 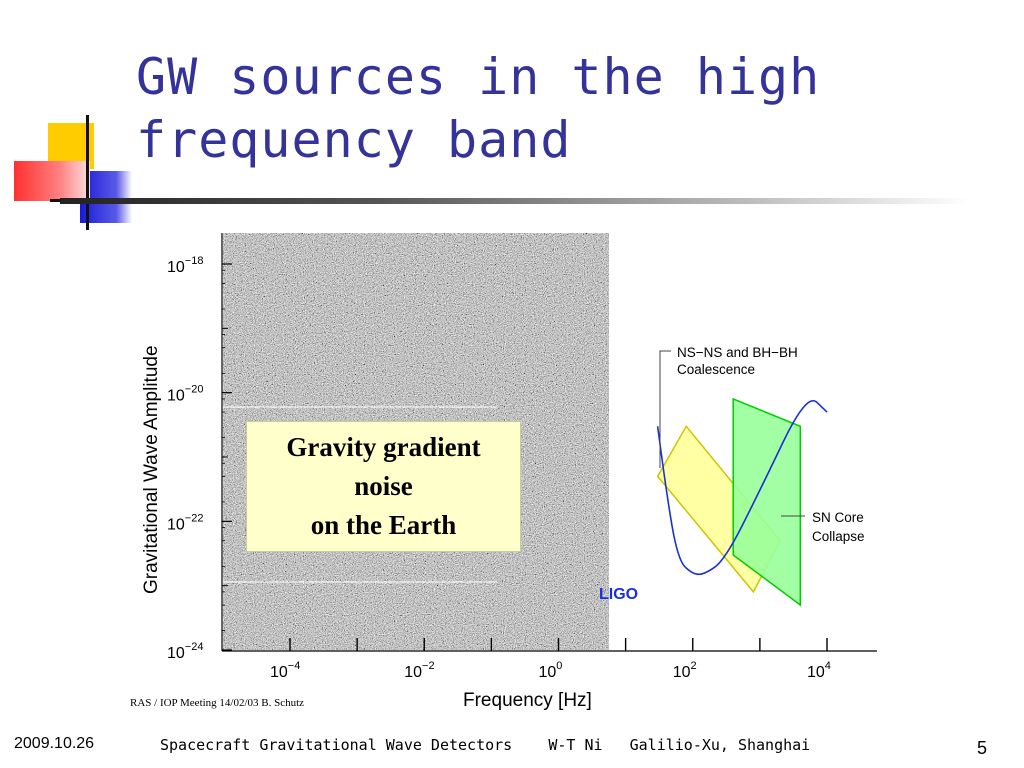 I want to click on coalescence-label: NS−NS and BH−BH, so click(x=737, y=352).